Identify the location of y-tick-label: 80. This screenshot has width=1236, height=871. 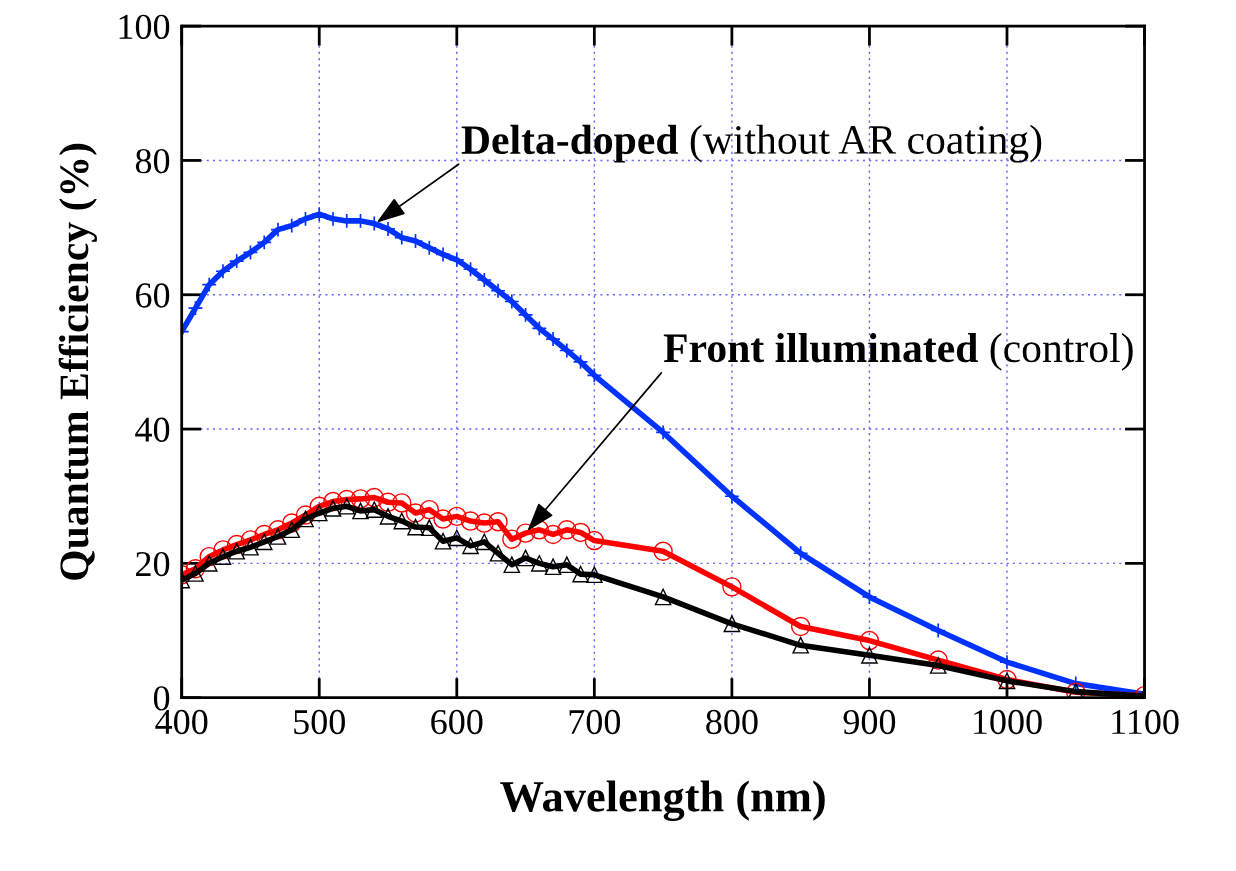
(152, 161).